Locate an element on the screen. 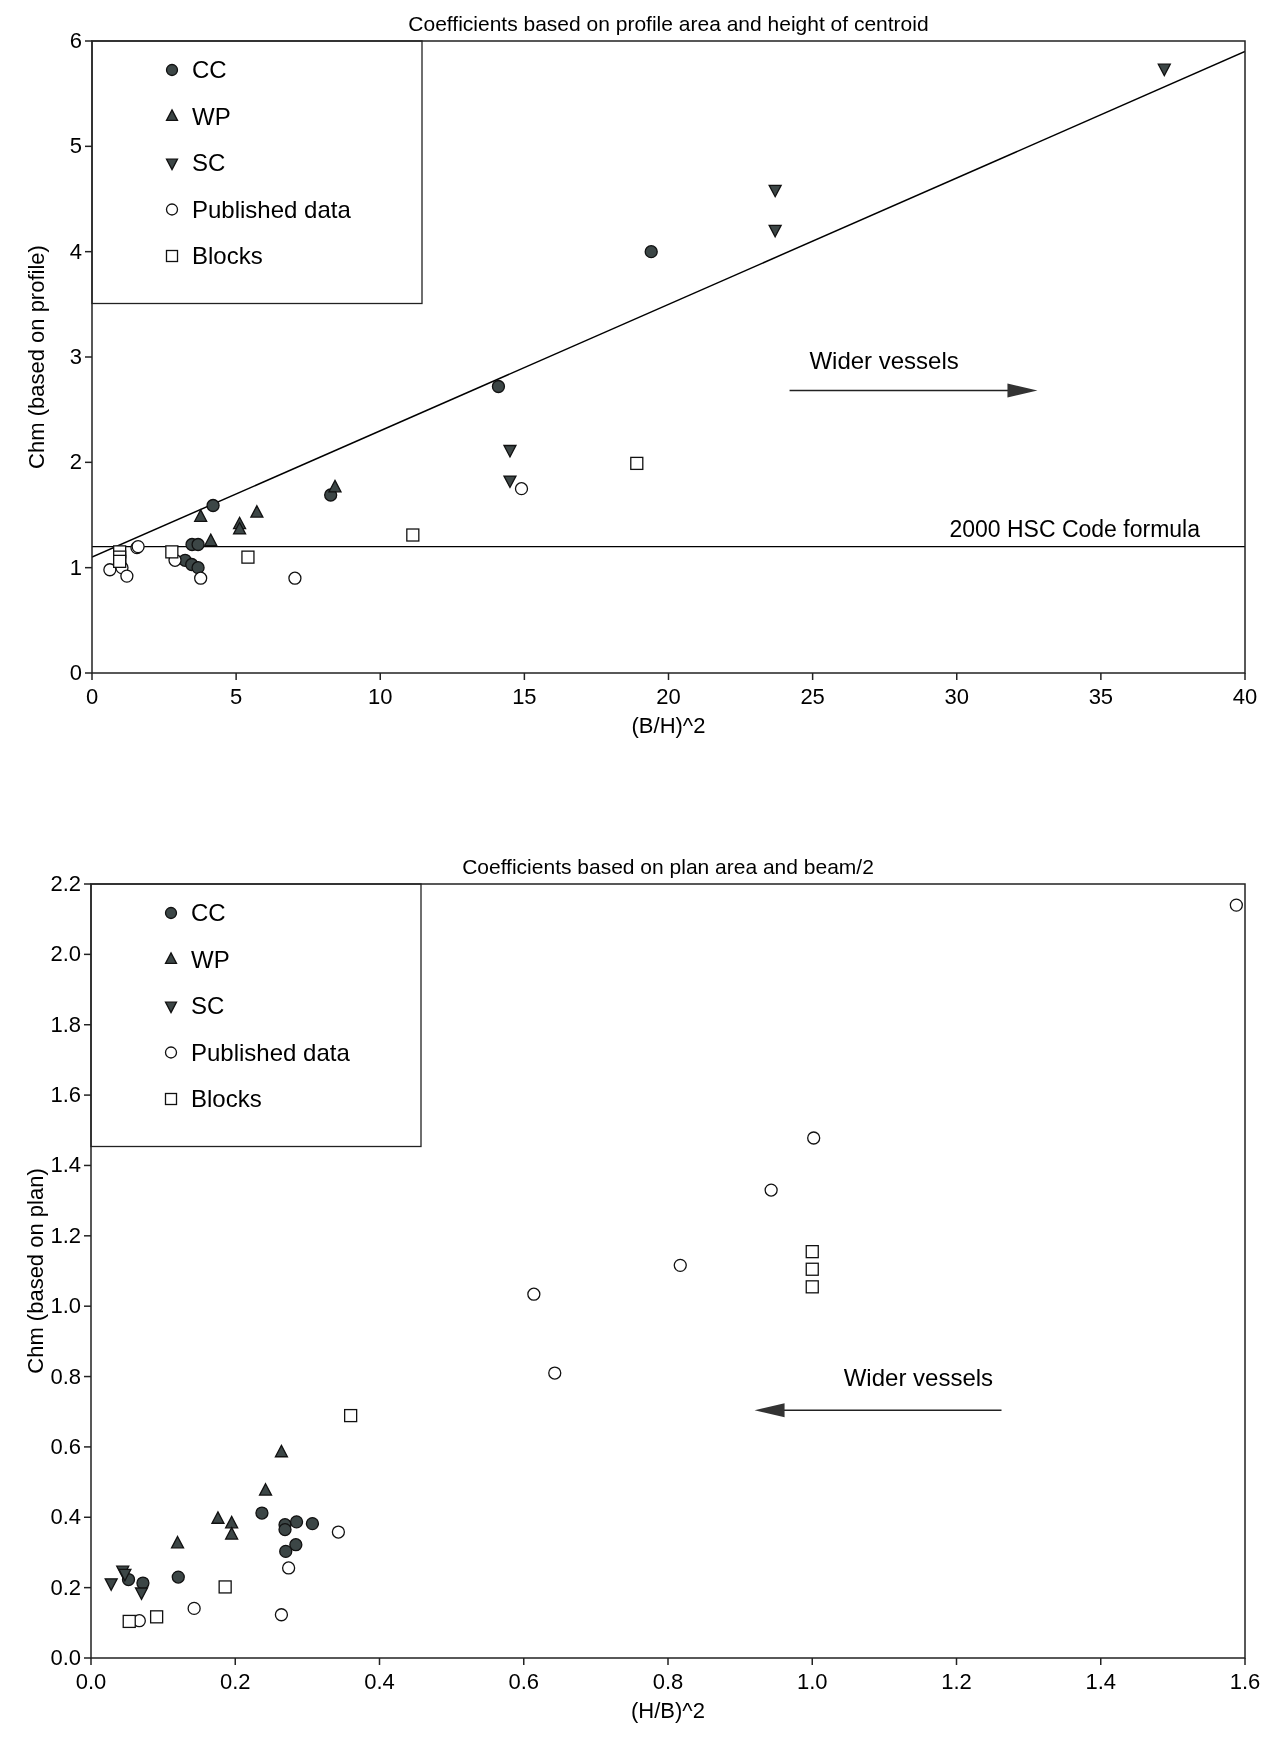 The height and width of the screenshot is (1740, 1279). y-tick-label: 0.4 is located at coordinates (65, 1517).